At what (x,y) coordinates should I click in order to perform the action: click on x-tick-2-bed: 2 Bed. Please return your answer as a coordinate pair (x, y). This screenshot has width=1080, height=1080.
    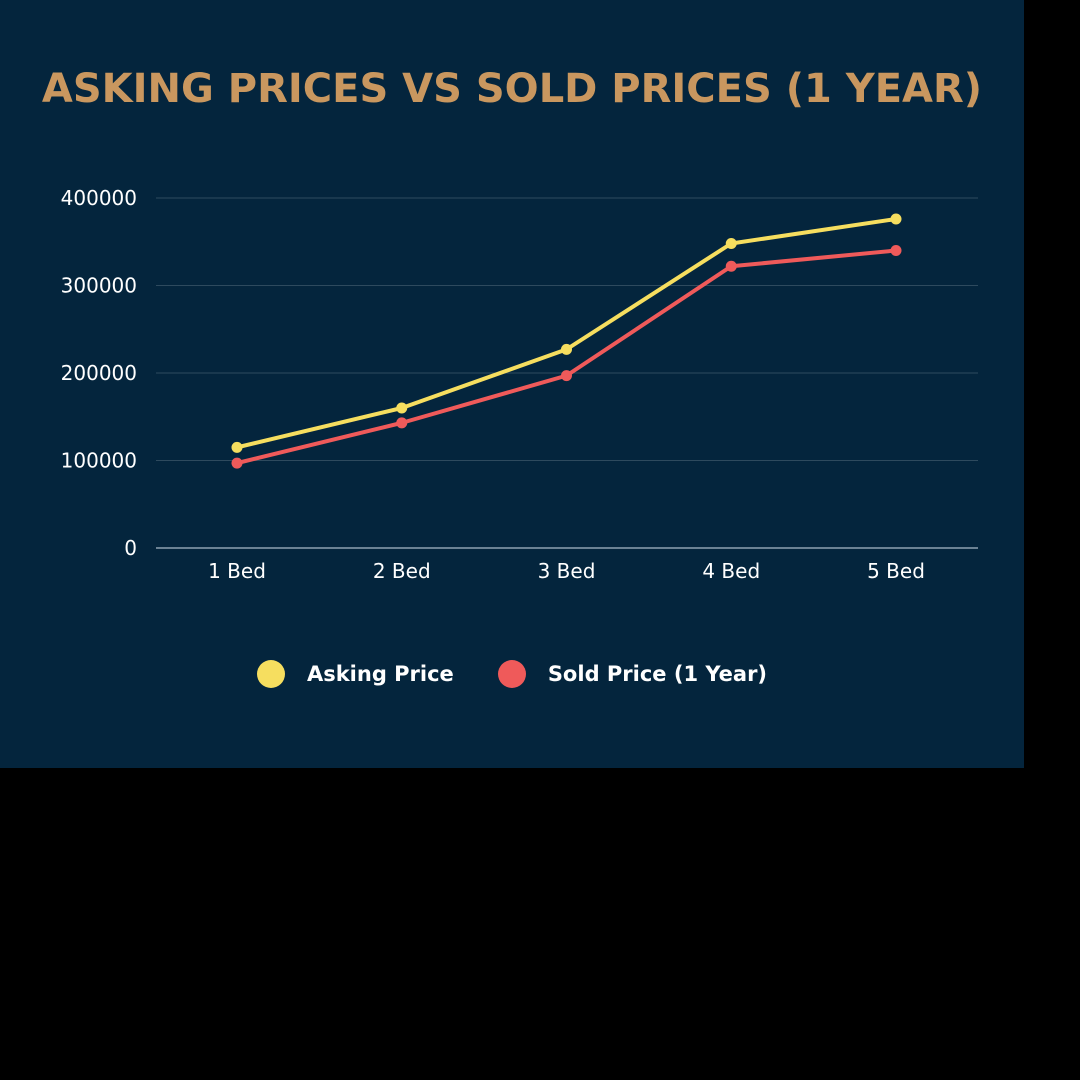
    Looking at the image, I should click on (402, 571).